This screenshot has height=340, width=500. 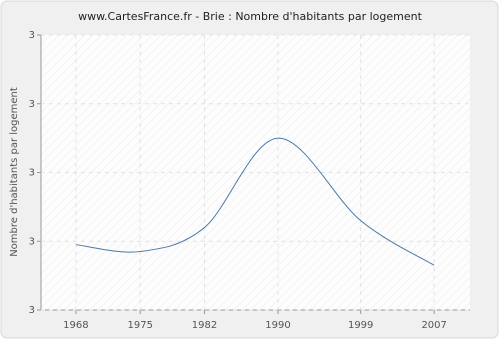 What do you see at coordinates (277, 325) in the screenshot?
I see `x-tick-label: 1990` at bounding box center [277, 325].